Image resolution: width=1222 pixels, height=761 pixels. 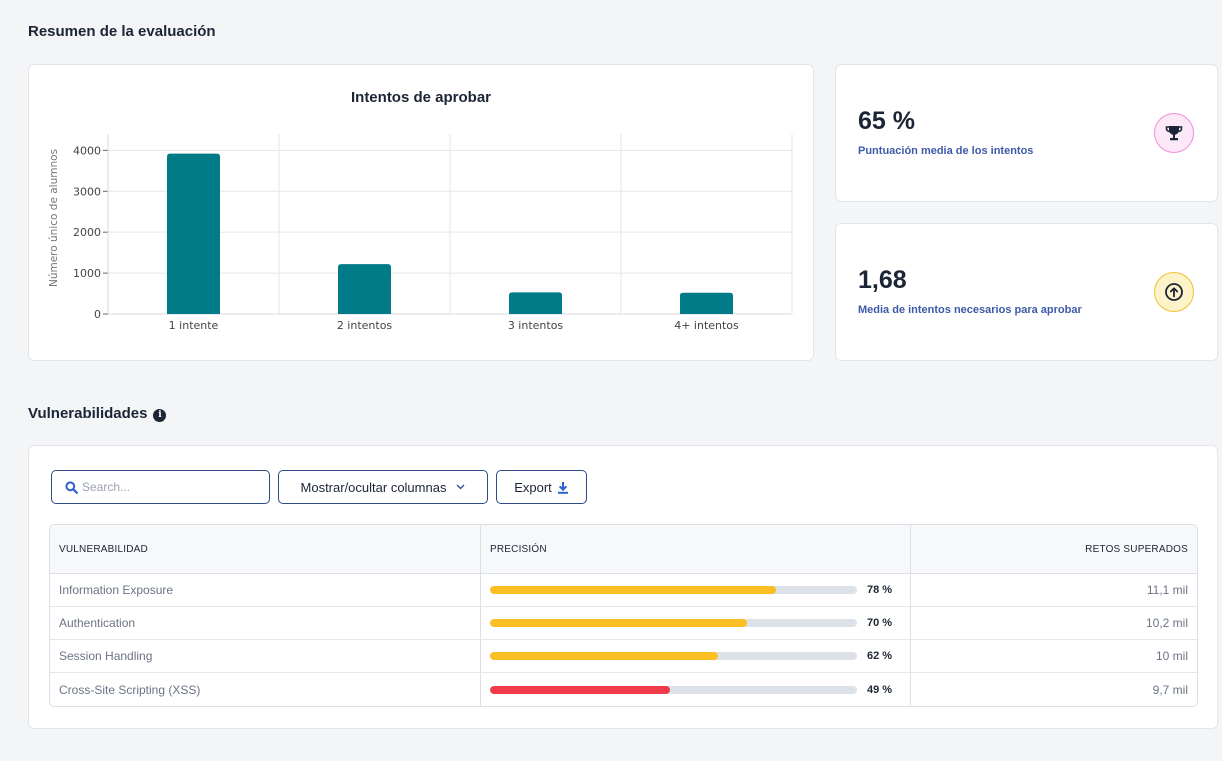 What do you see at coordinates (130, 689) in the screenshot?
I see `vulnerability-name: Cross-Site Scripting (XSS)` at bounding box center [130, 689].